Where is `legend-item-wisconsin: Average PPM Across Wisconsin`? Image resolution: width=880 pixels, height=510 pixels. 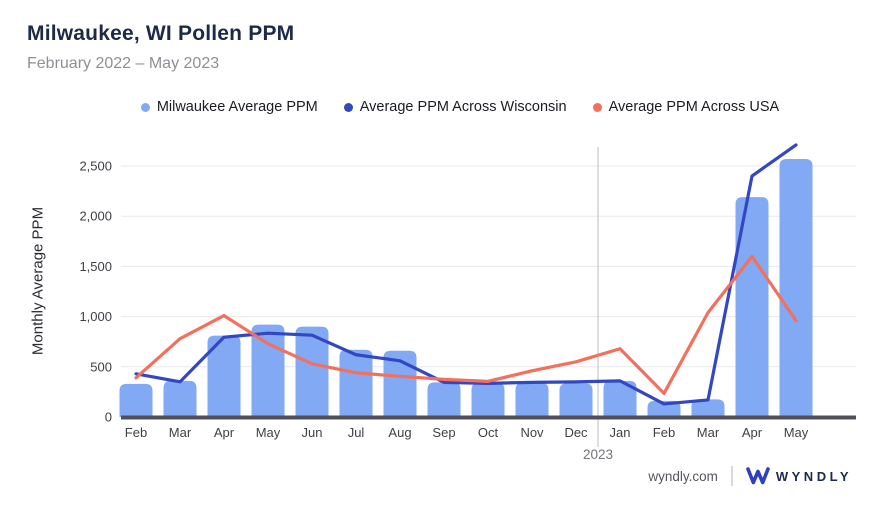
legend-item-wisconsin: Average PPM Across Wisconsin is located at coordinates (455, 107).